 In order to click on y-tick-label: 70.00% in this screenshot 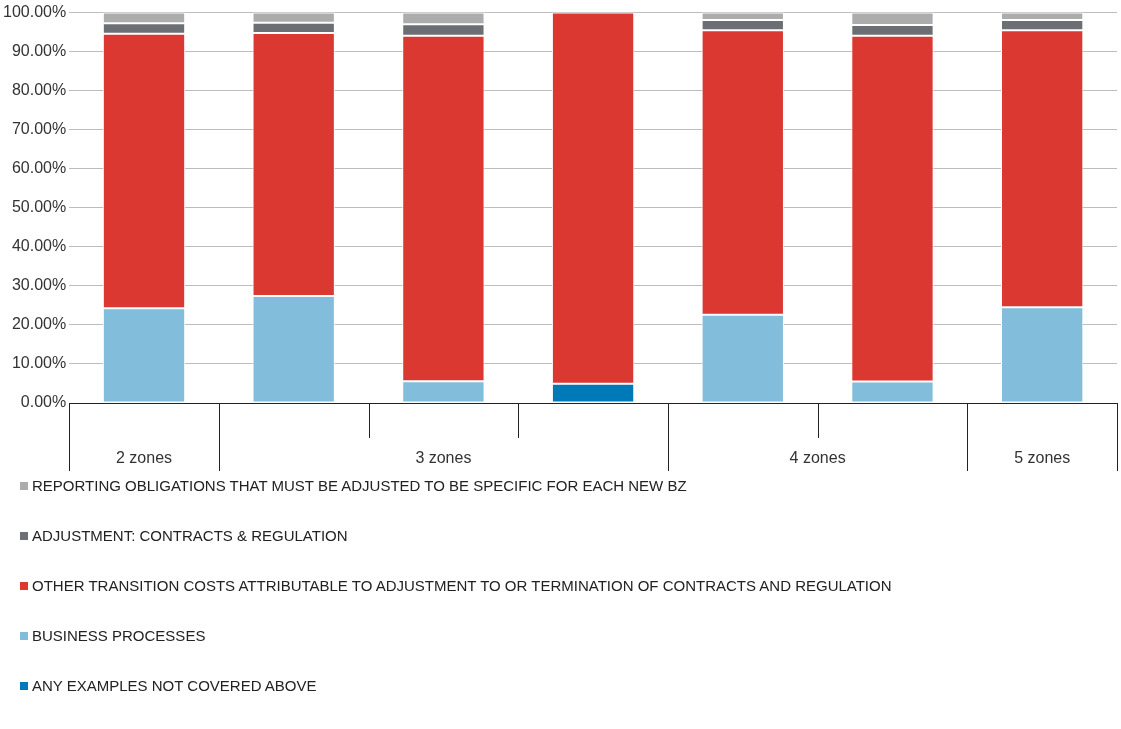, I will do `click(39, 129)`.